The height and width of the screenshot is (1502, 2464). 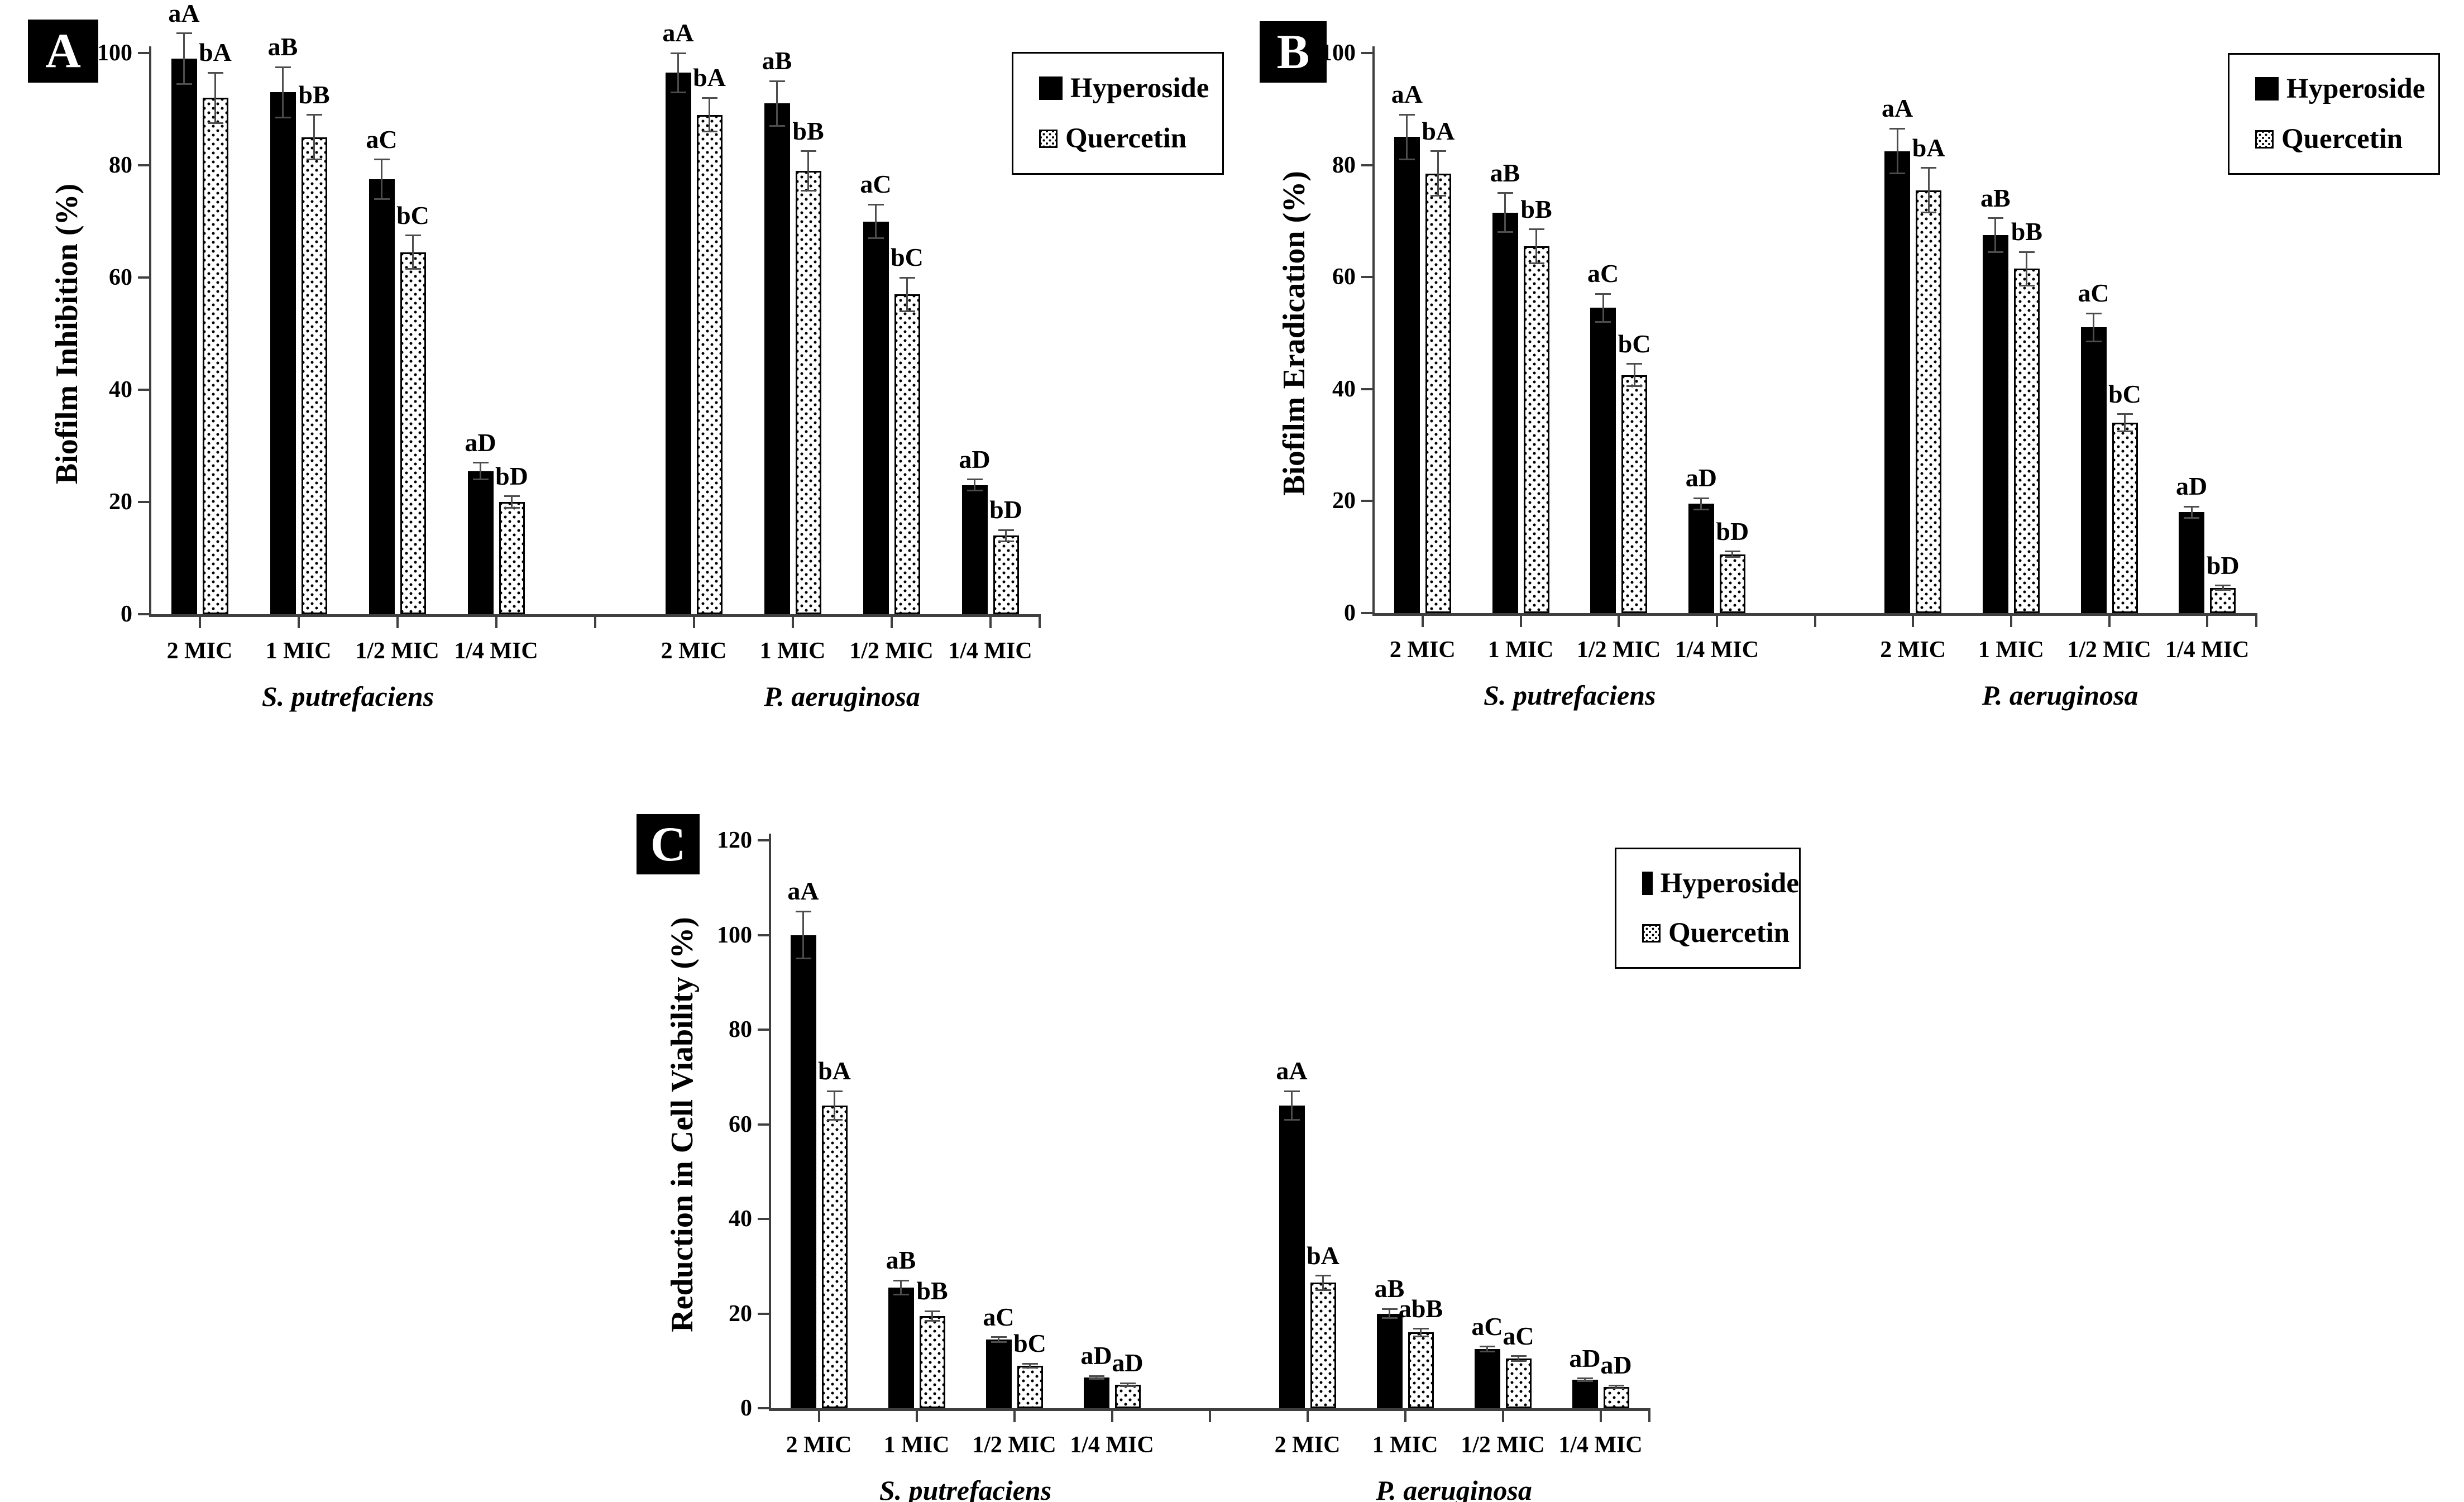 I want to click on legend: Hyperoside Quercetin, so click(x=1118, y=113).